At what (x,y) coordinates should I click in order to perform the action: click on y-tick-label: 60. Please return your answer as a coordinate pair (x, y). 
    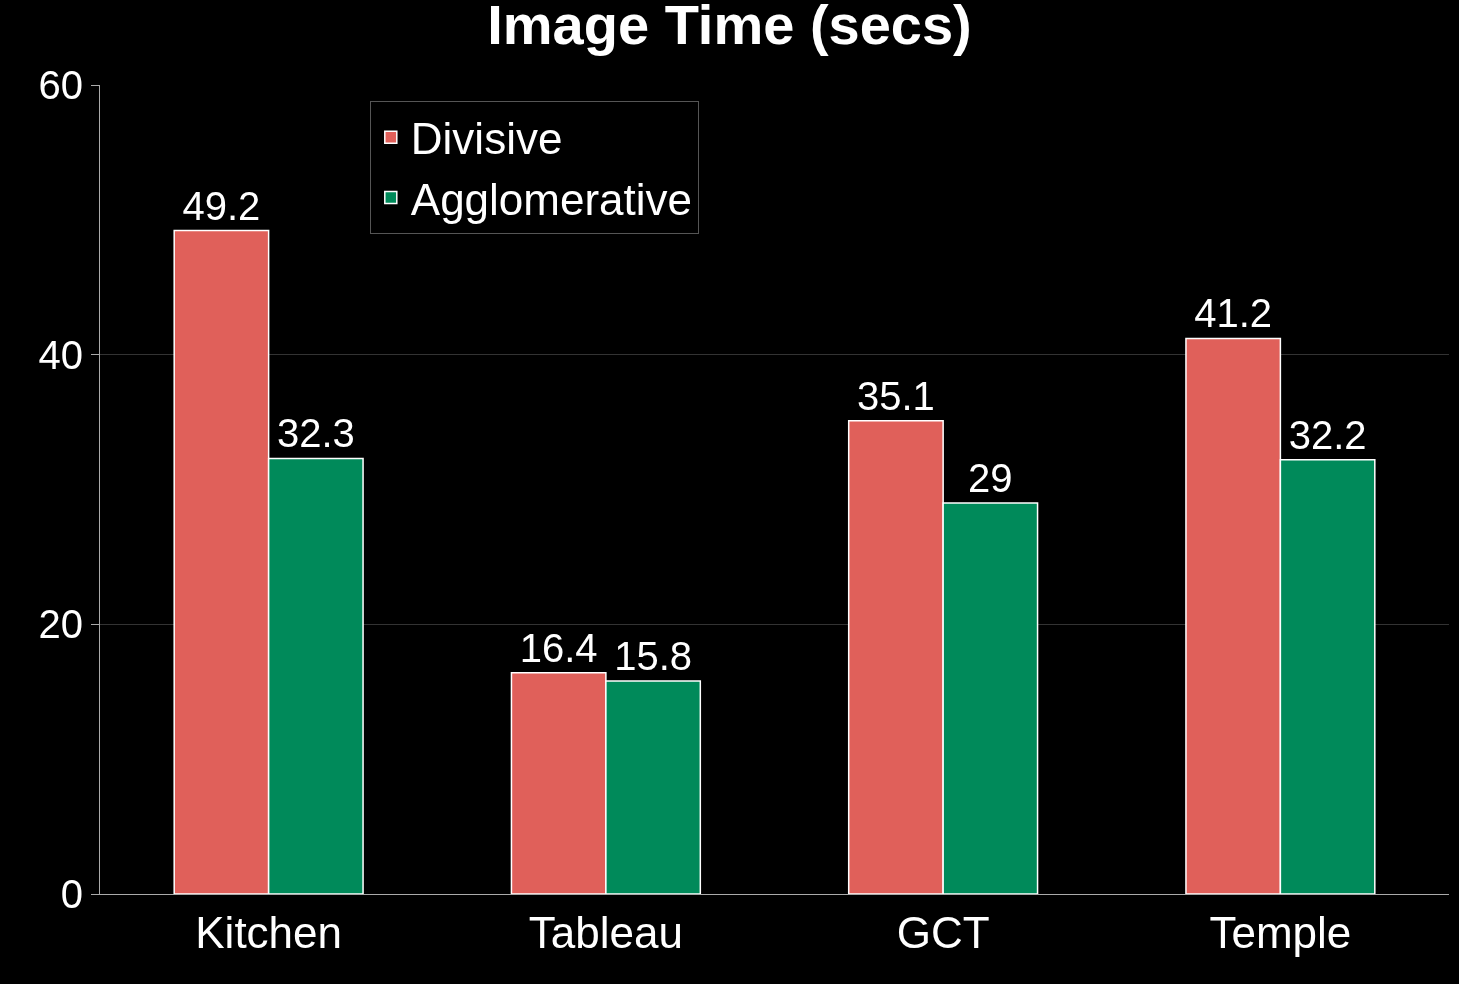
    Looking at the image, I should click on (60, 85).